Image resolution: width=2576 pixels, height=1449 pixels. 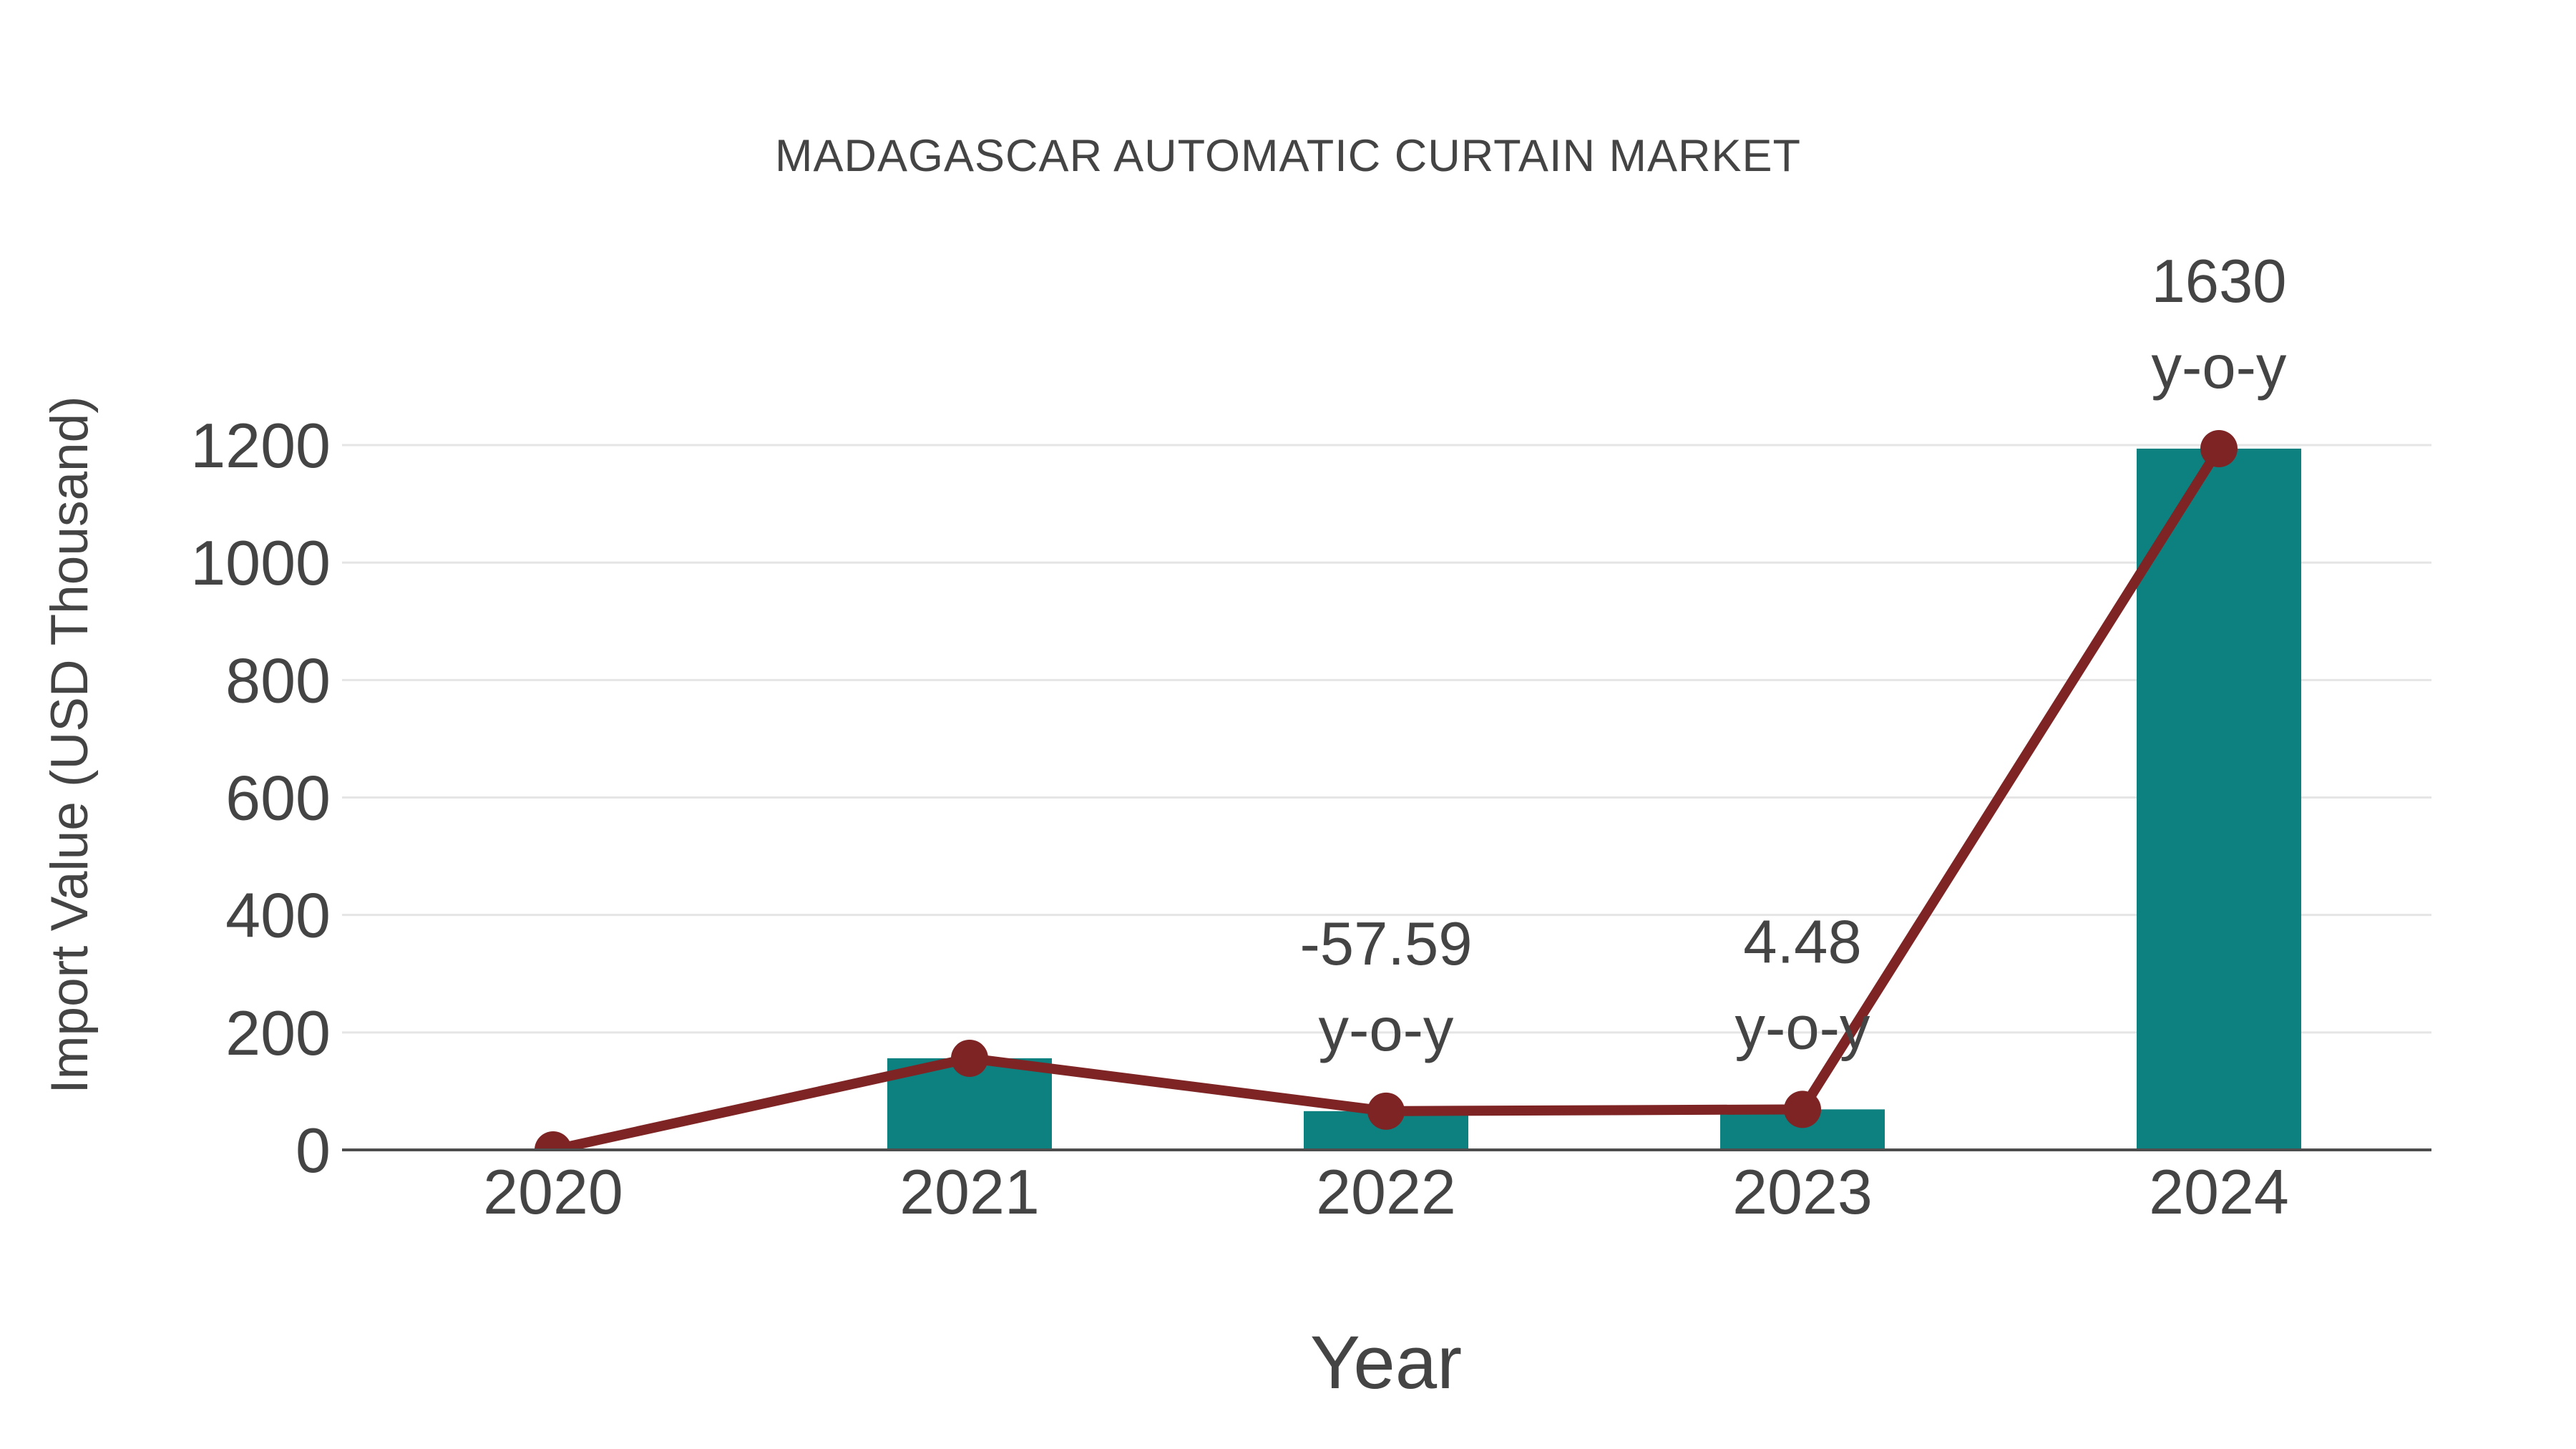 What do you see at coordinates (1386, 1363) in the screenshot?
I see `x-axis-title: Year` at bounding box center [1386, 1363].